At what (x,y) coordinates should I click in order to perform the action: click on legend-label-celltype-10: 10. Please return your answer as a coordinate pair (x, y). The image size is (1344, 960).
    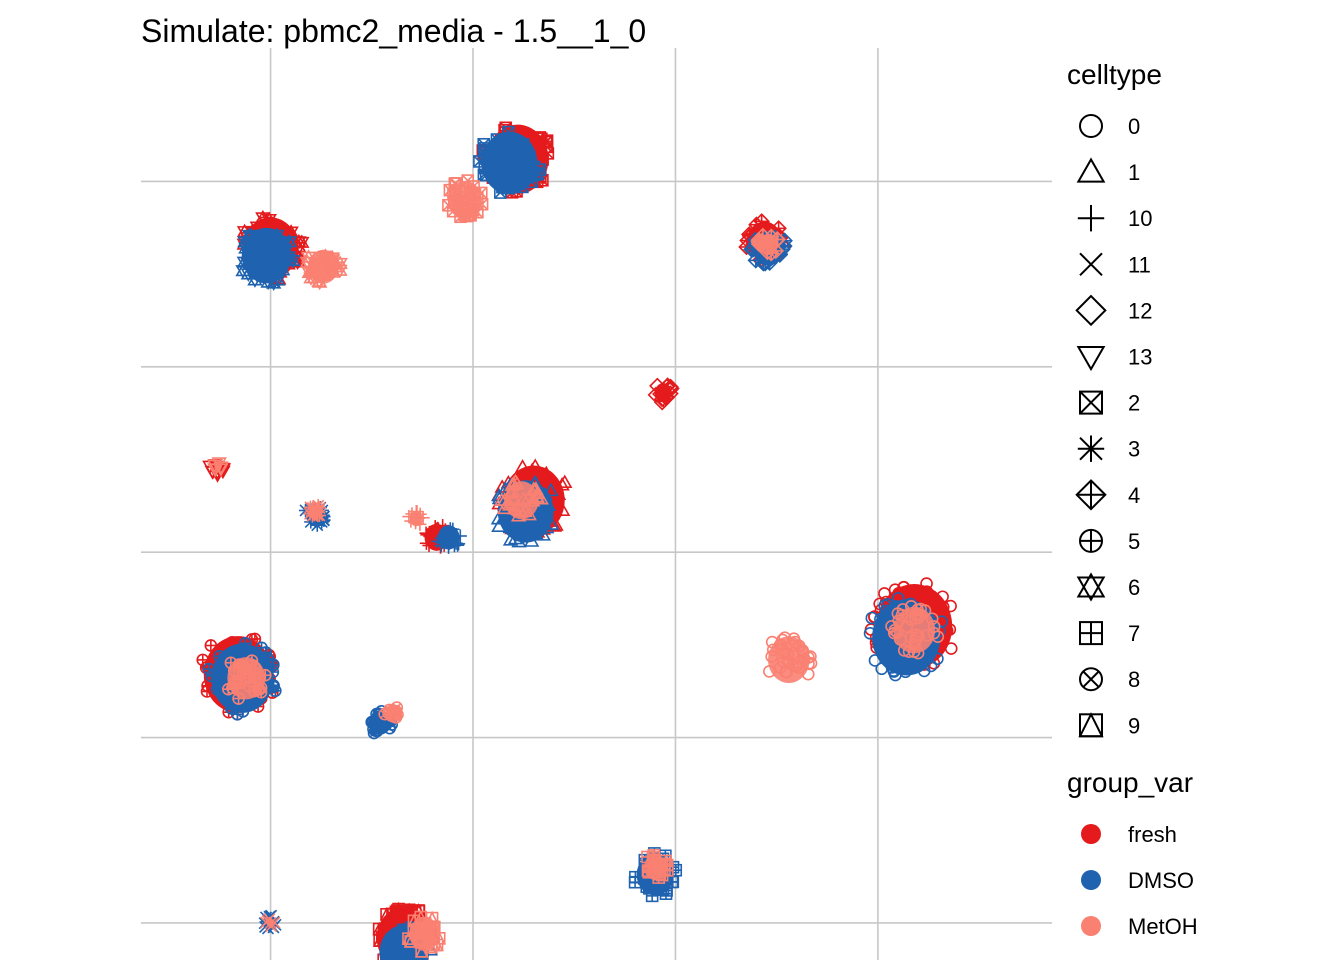
    Looking at the image, I should click on (1140, 218).